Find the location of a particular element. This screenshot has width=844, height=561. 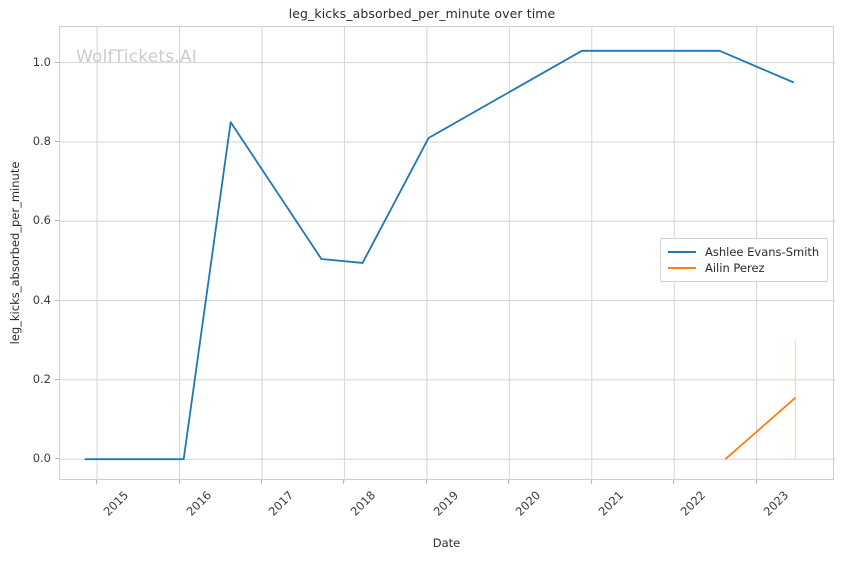

x-tick-label: 2017 is located at coordinates (281, 503).